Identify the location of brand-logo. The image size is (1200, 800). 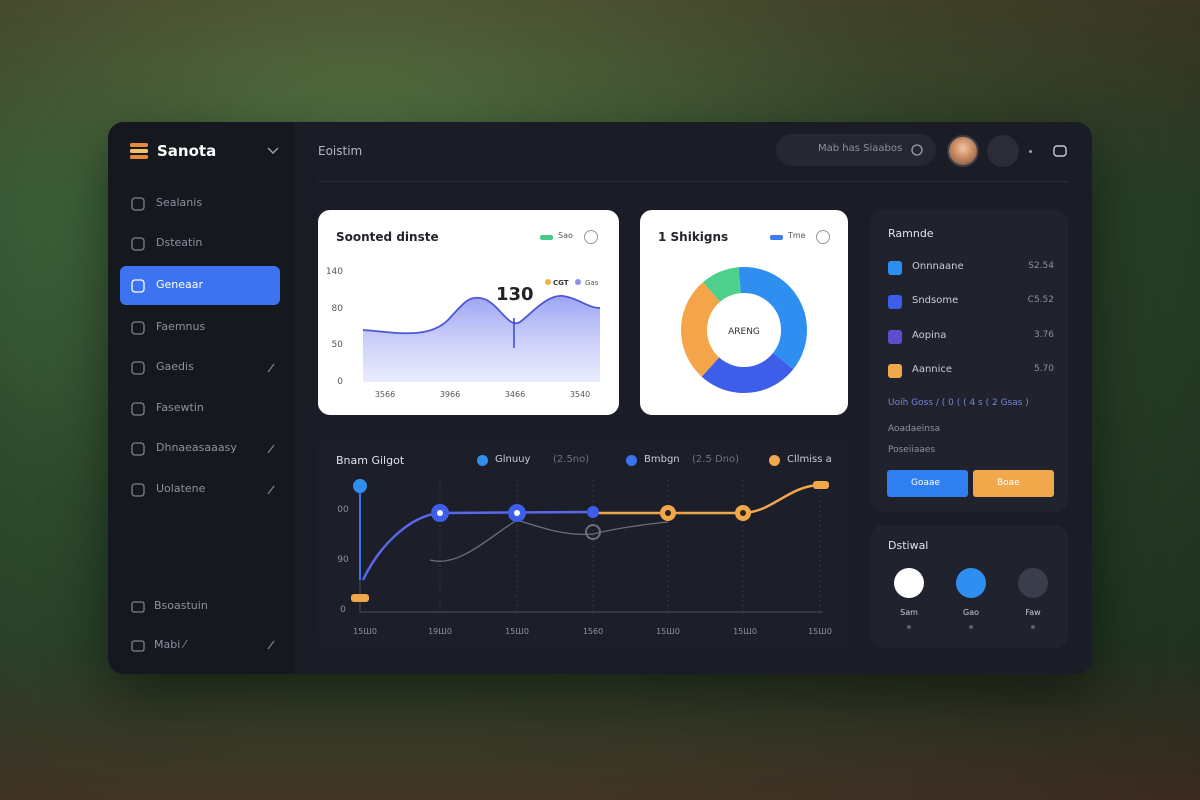
(139, 151).